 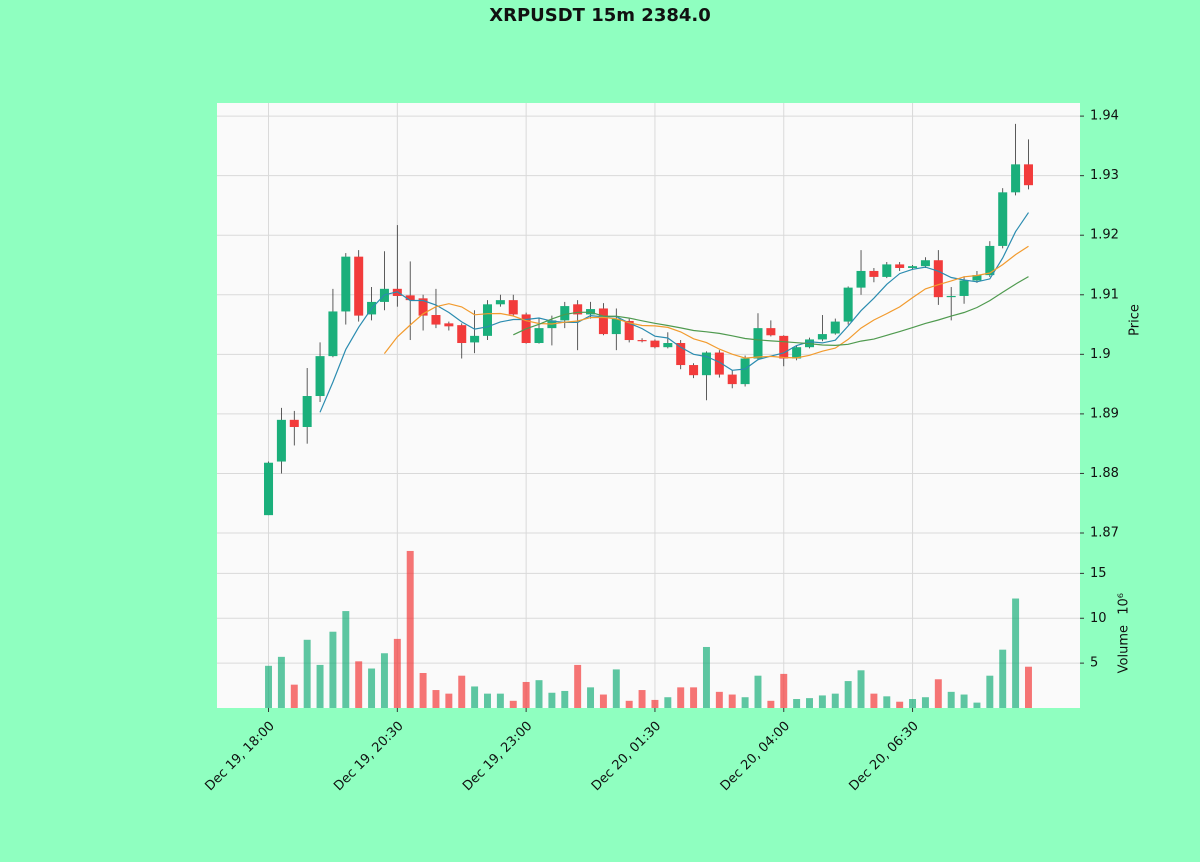 I want to click on x-tick-label: Dec 19, 20:30, so click(x=368, y=756).